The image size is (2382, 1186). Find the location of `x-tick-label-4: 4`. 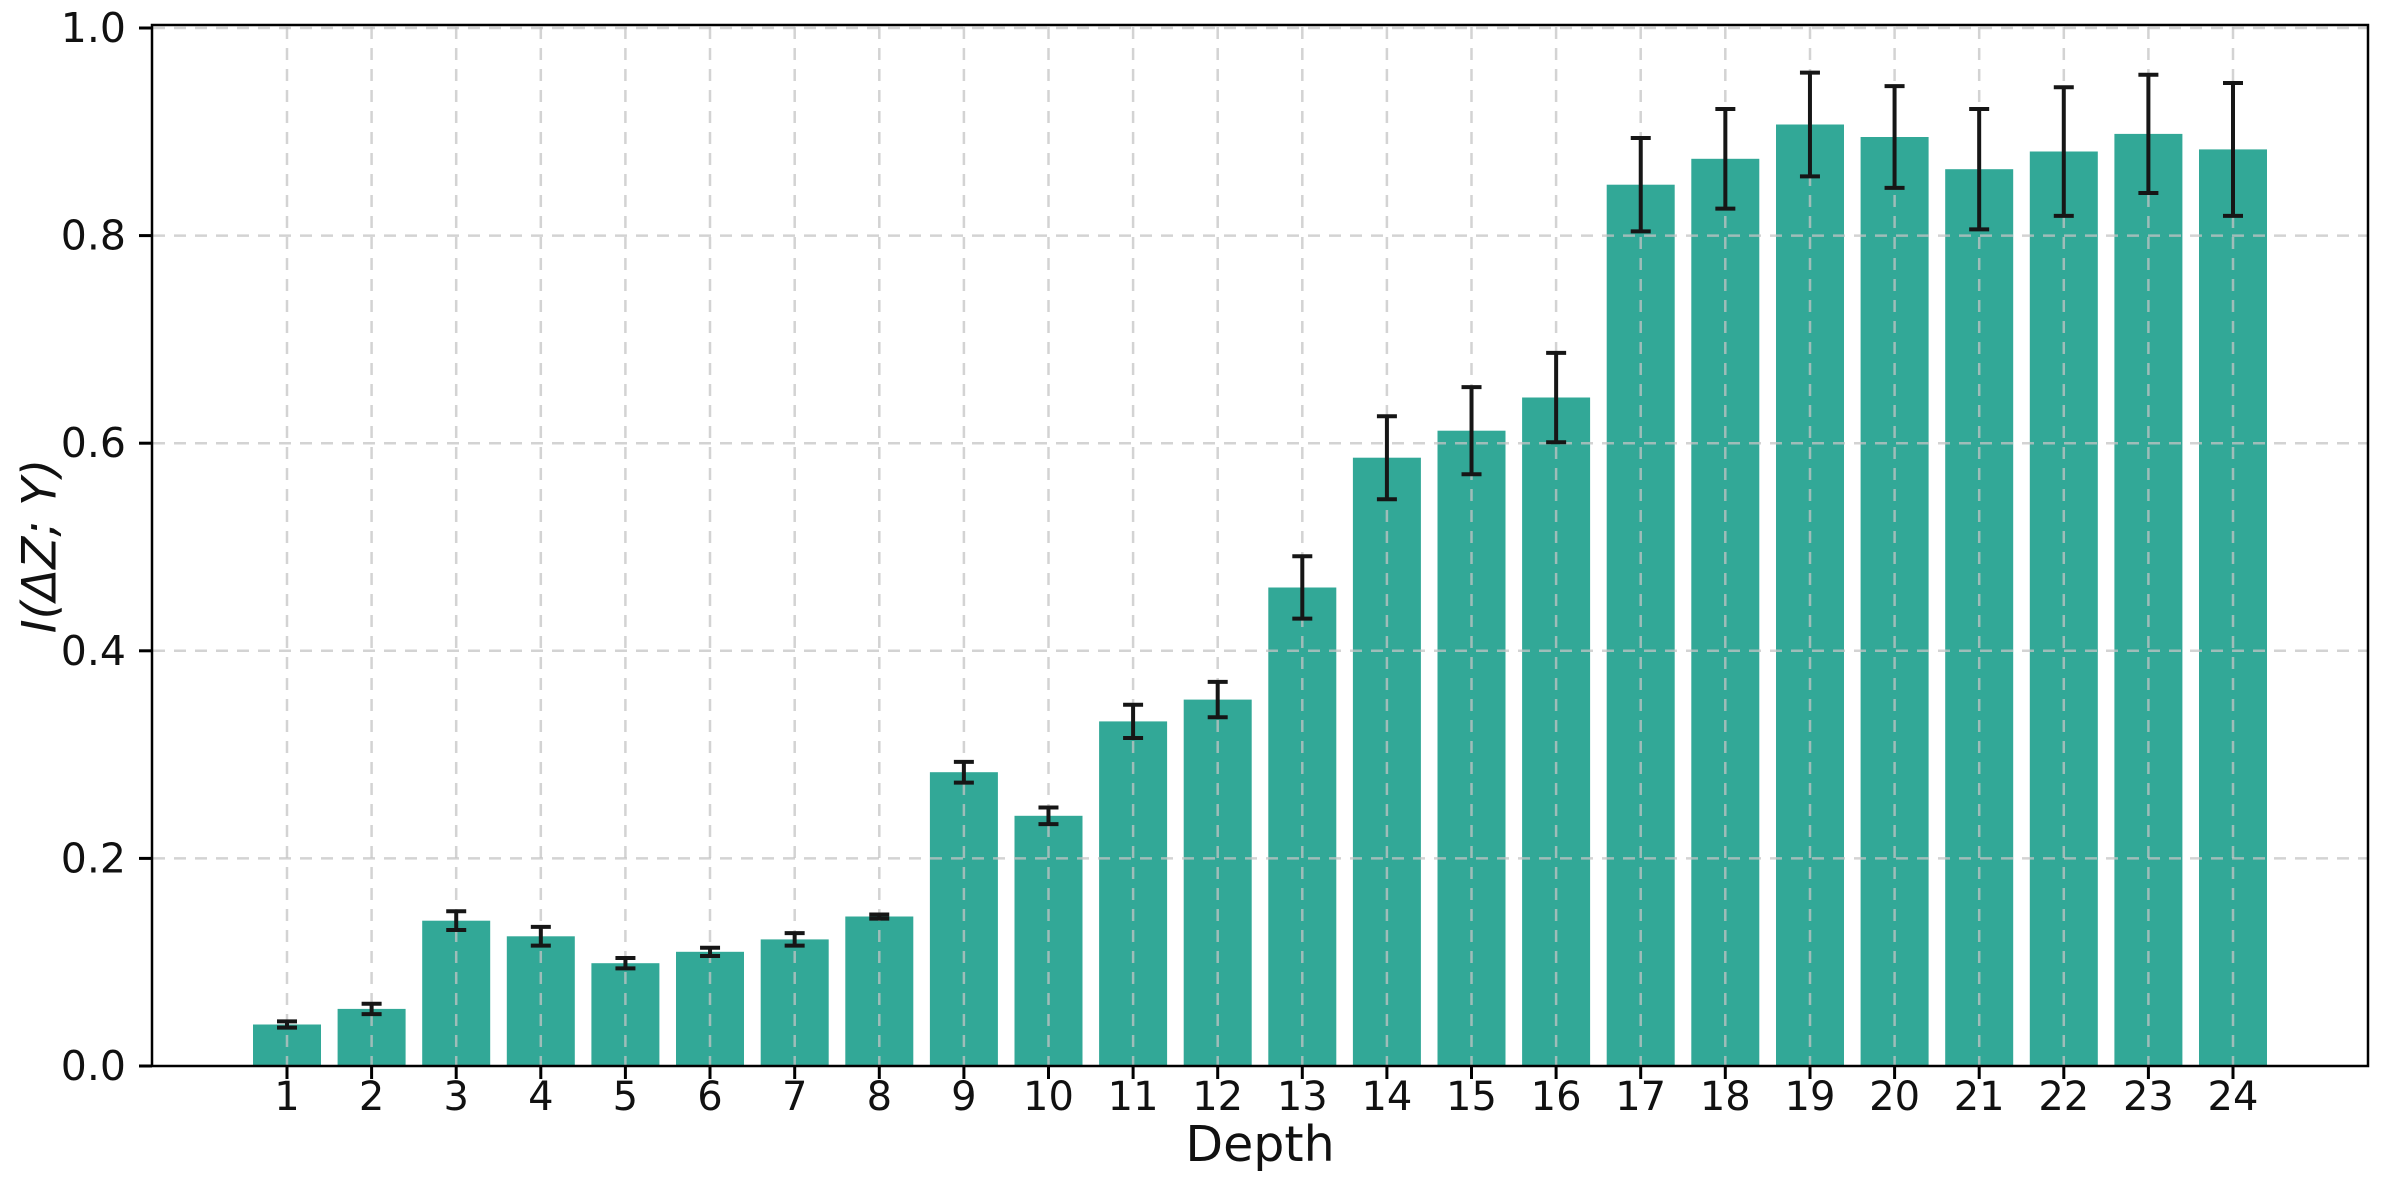

x-tick-label-4: 4 is located at coordinates (540, 1097).